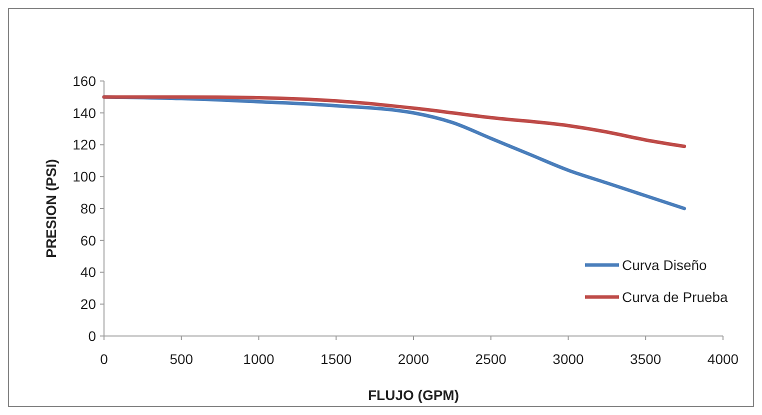 Image resolution: width=762 pixels, height=415 pixels. I want to click on x-tick-label: 1000, so click(259, 359).